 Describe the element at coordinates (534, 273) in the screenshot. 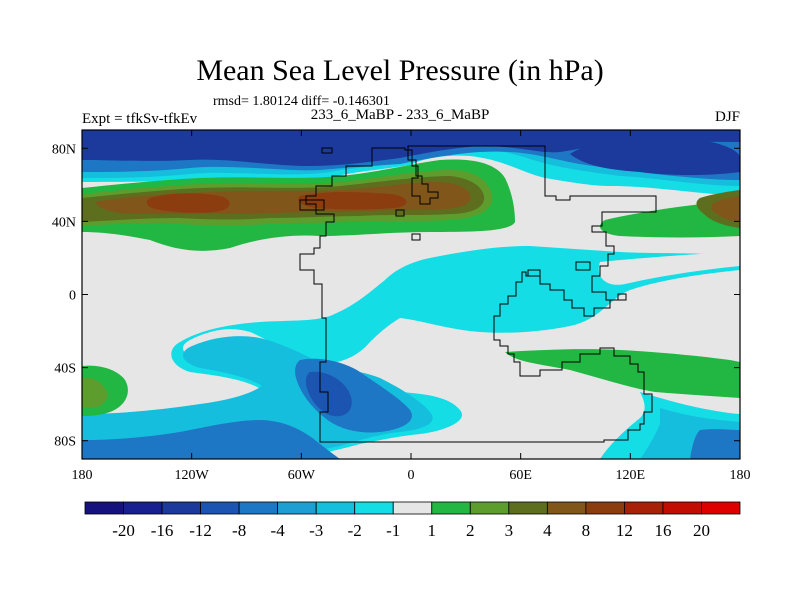

I see `coastline-inner-c` at that location.